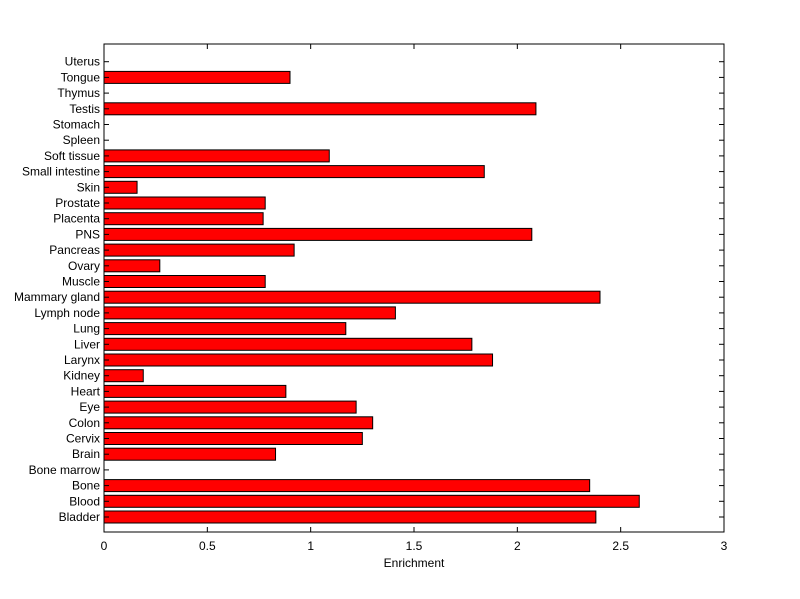 The height and width of the screenshot is (599, 800). I want to click on y-tick-label: Liver, so click(87, 344).